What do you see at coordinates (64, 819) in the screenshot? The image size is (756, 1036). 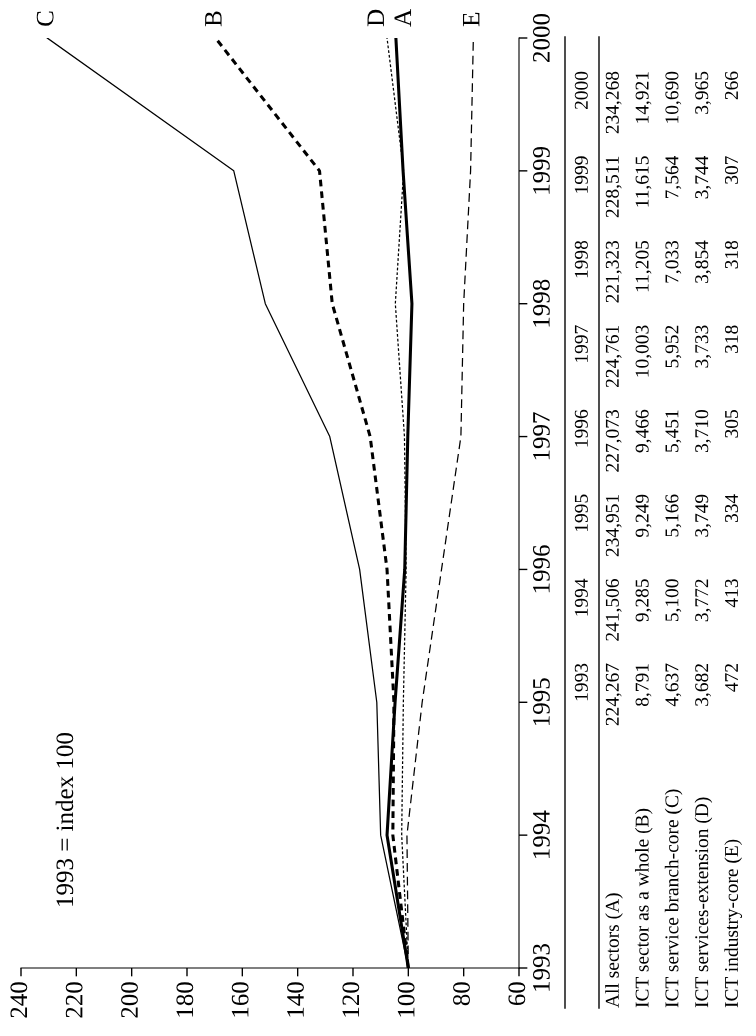 I see `annotation: 1993 = index 100` at bounding box center [64, 819].